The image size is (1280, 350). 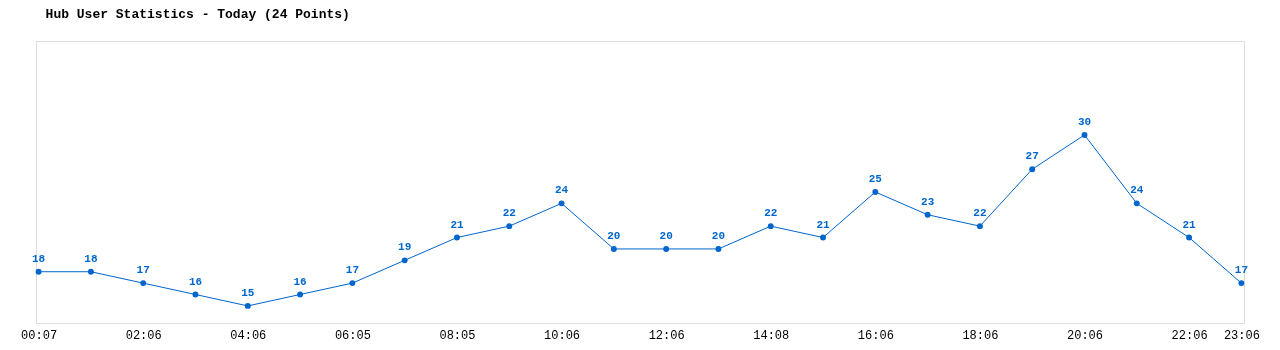 What do you see at coordinates (197, 14) in the screenshot?
I see `chart-title: Hub User Statistics - Today (24 Points)` at bounding box center [197, 14].